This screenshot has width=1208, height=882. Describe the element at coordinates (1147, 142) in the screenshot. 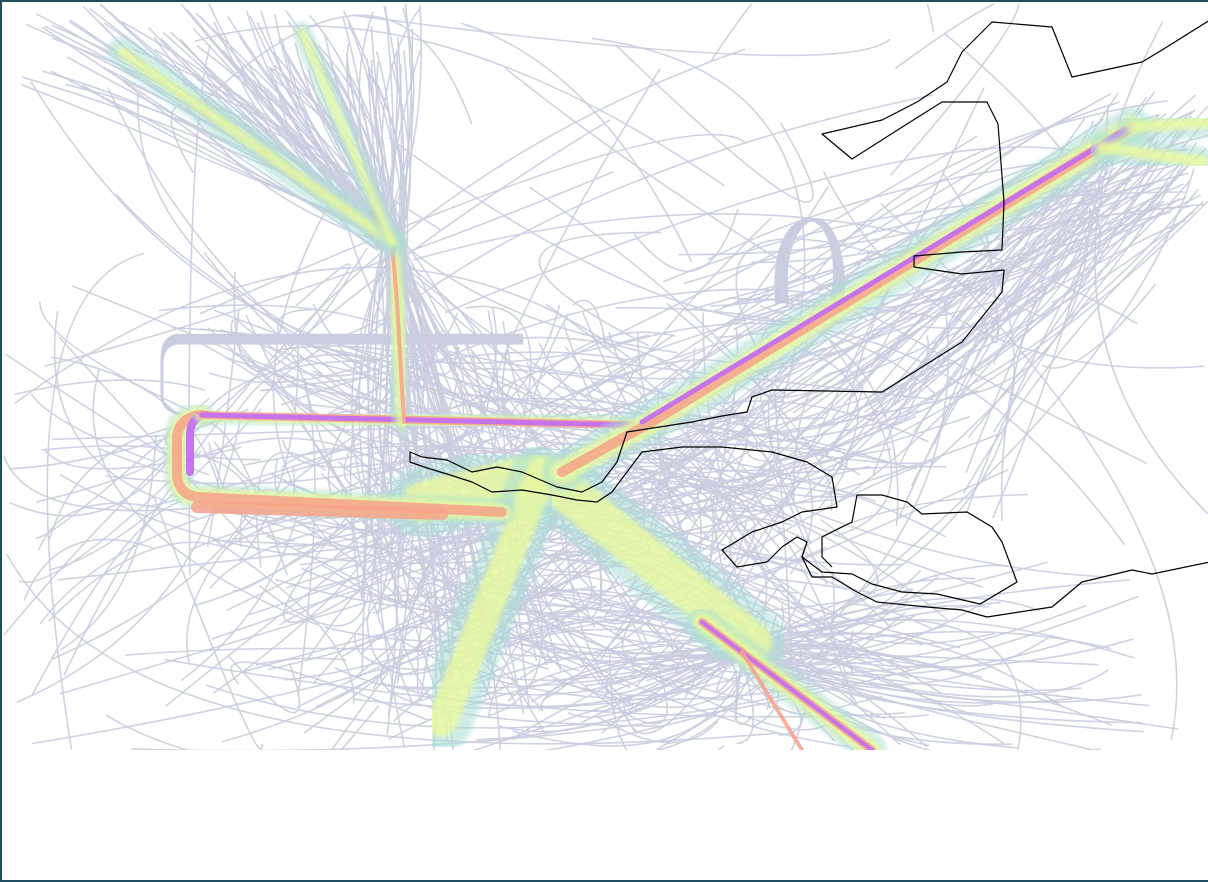

I see `northeast-fan-haze` at that location.